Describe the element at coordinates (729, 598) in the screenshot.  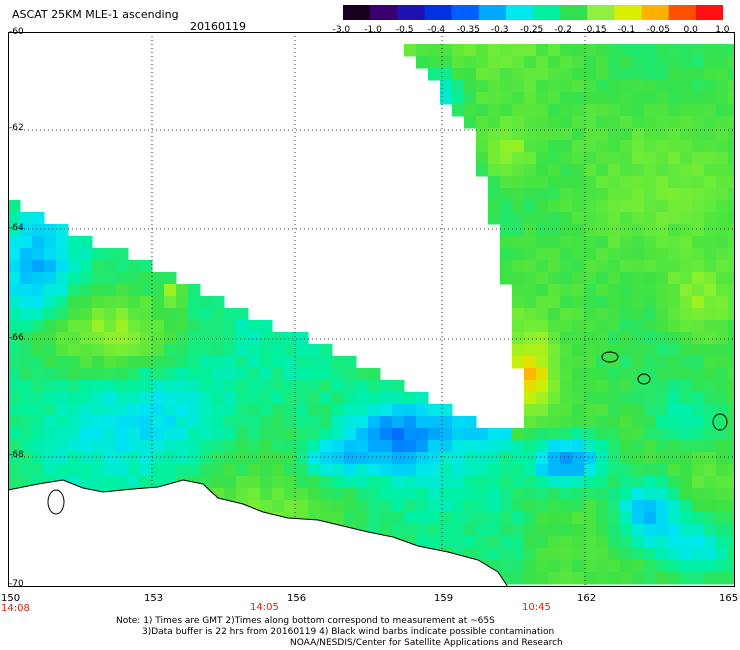
I see `lon-label: 165` at that location.